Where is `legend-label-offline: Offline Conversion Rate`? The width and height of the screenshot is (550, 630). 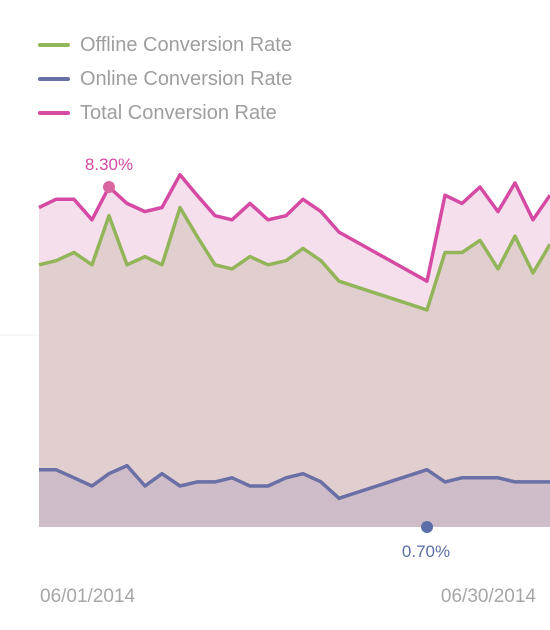
legend-label-offline: Offline Conversion Rate is located at coordinates (186, 44).